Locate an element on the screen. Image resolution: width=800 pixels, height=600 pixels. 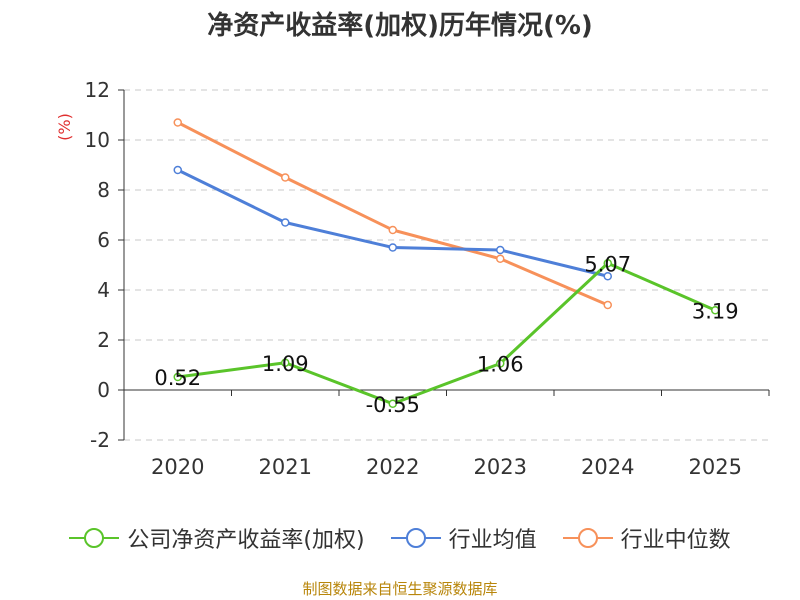
y-axis-unit-label: (%) is located at coordinates (64, 127).